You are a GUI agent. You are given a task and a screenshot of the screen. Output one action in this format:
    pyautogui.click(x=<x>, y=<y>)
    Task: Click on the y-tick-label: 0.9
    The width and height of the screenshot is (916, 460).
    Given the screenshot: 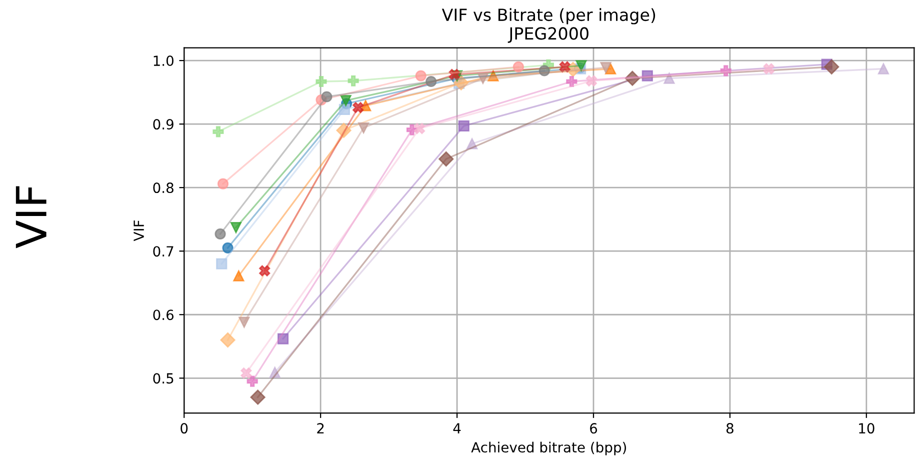 What is the action you would take?
    pyautogui.click(x=163, y=124)
    